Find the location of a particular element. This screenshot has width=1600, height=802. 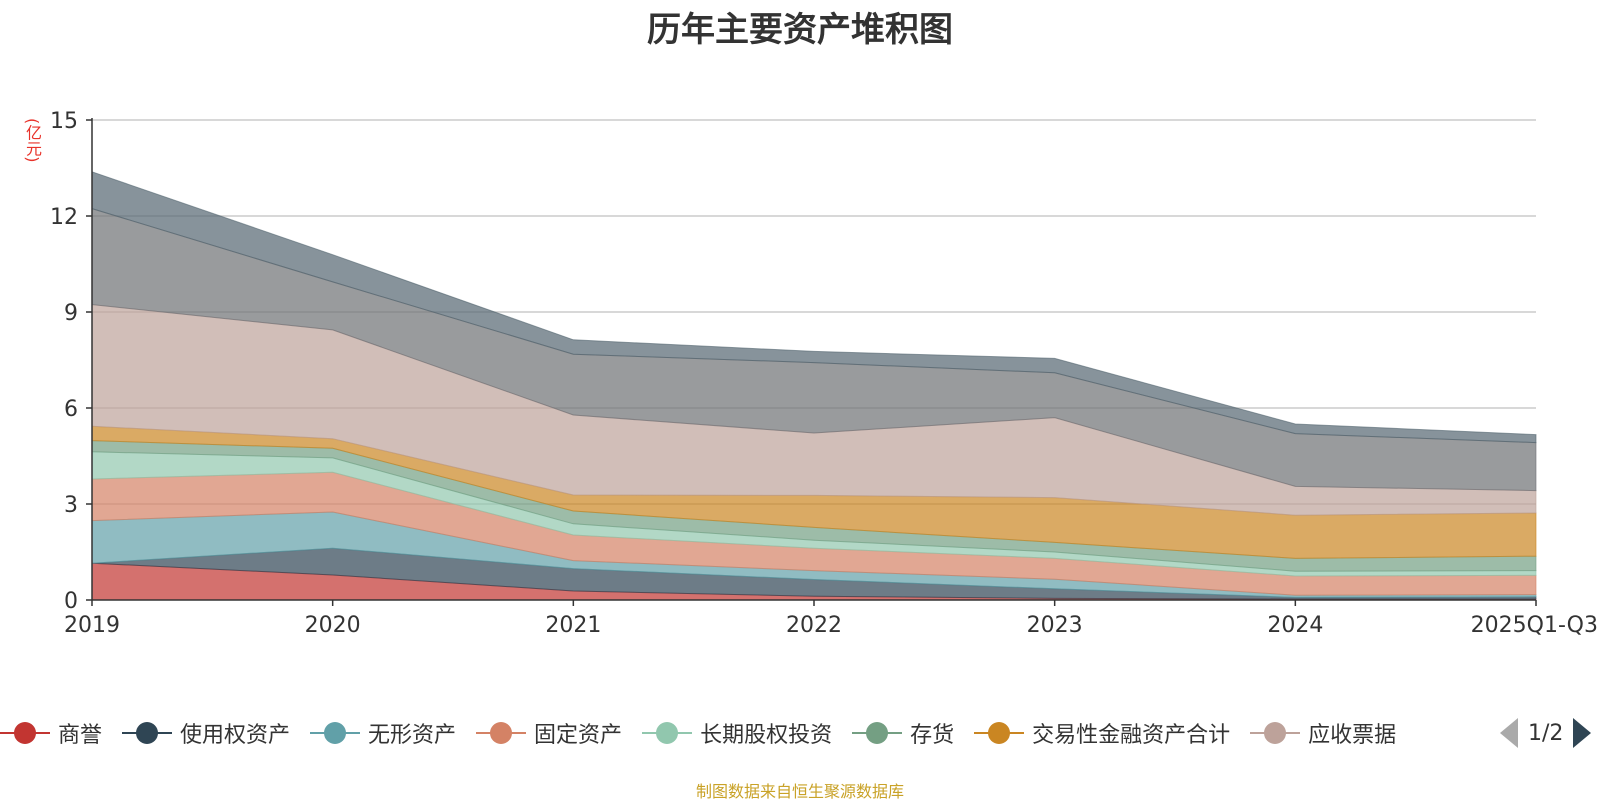

legend-prev-page-icon is located at coordinates (1509, 733).